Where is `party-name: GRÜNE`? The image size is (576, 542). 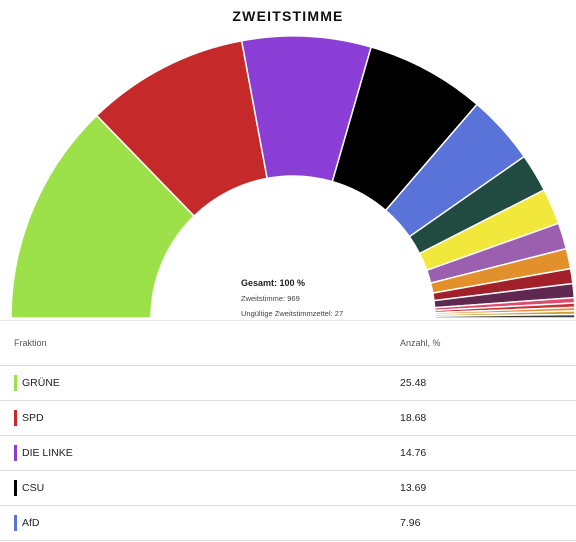 party-name: GRÜNE is located at coordinates (41, 383).